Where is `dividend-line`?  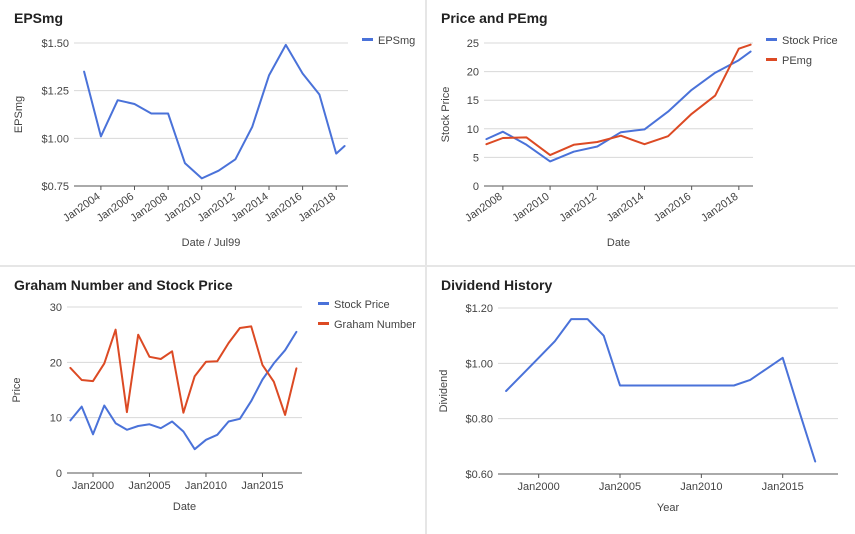 dividend-line is located at coordinates (661, 390).